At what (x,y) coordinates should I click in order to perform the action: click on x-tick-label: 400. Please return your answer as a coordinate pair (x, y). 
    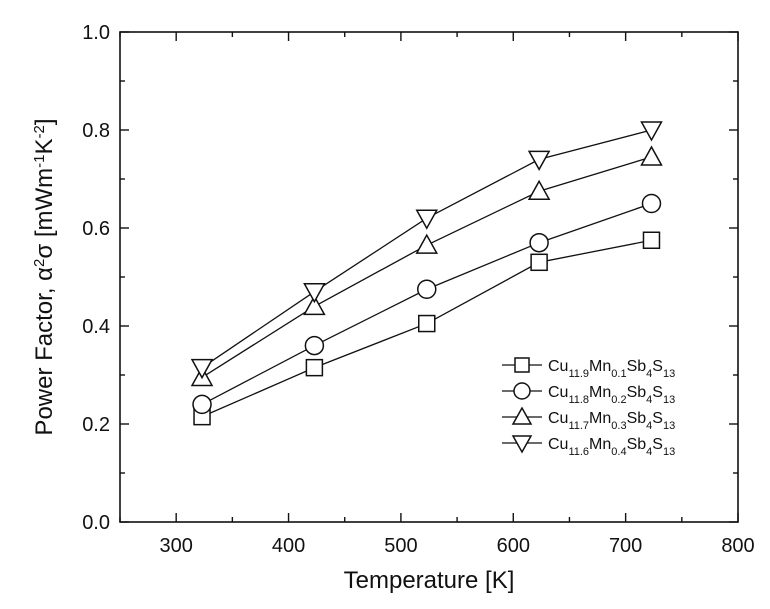
    Looking at the image, I should click on (288, 546).